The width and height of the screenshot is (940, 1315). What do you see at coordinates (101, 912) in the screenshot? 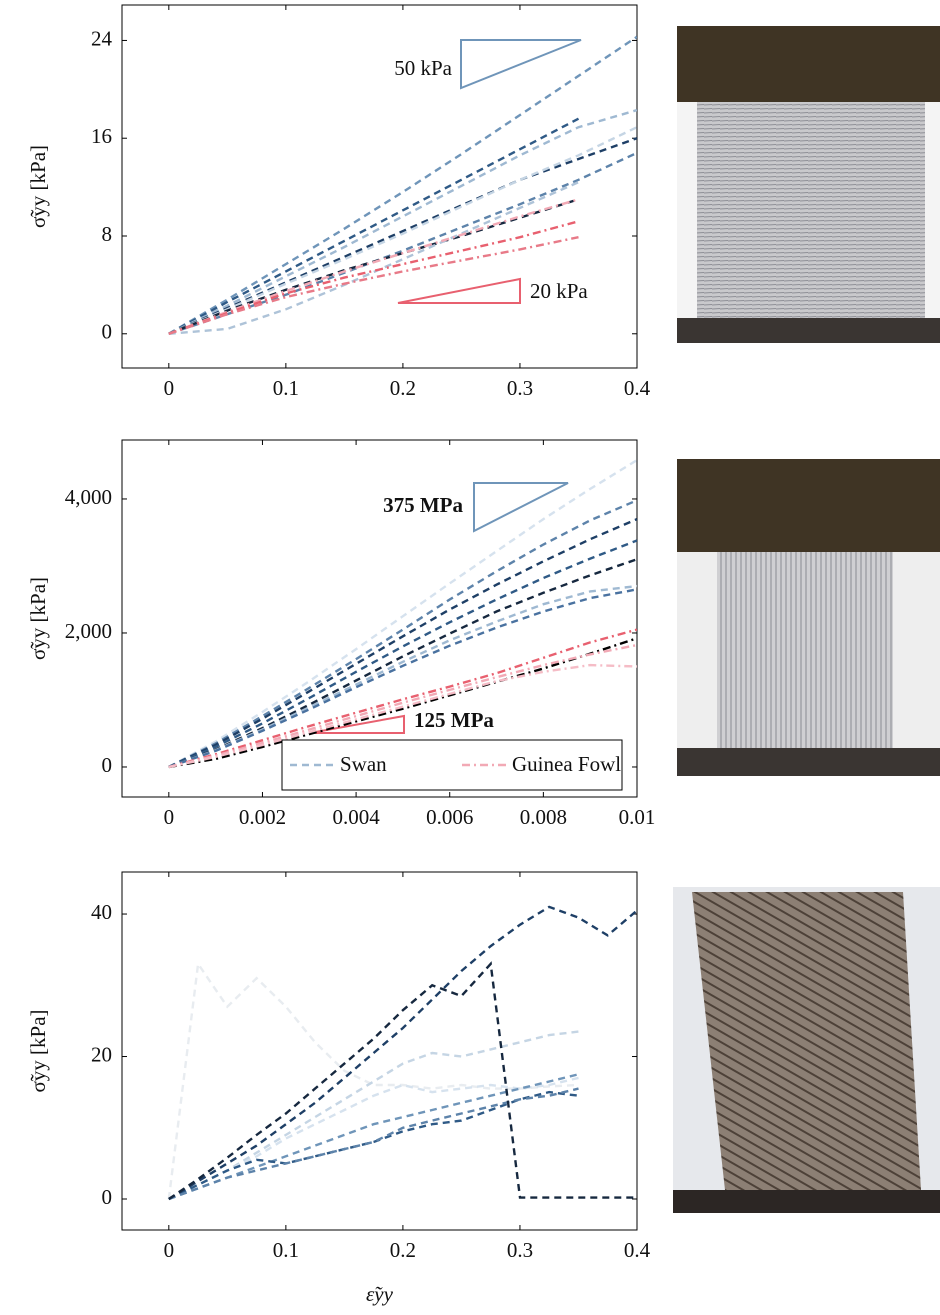
I see `y-tick-label: 40` at bounding box center [101, 912].